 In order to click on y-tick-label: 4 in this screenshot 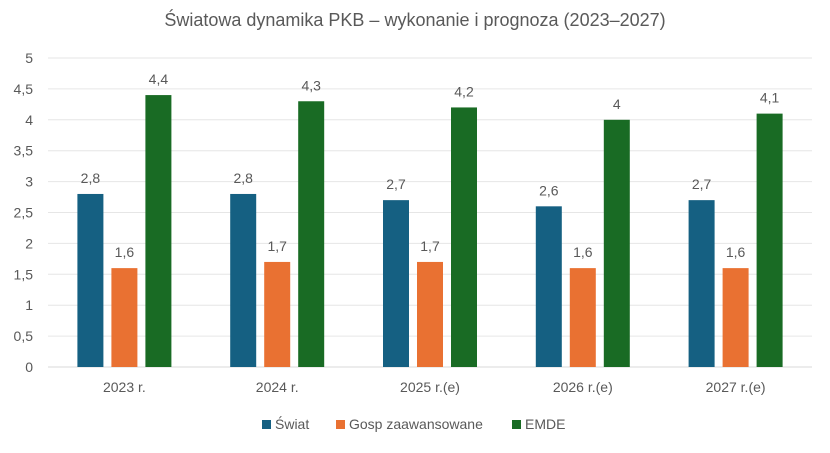, I will do `click(29, 120)`.